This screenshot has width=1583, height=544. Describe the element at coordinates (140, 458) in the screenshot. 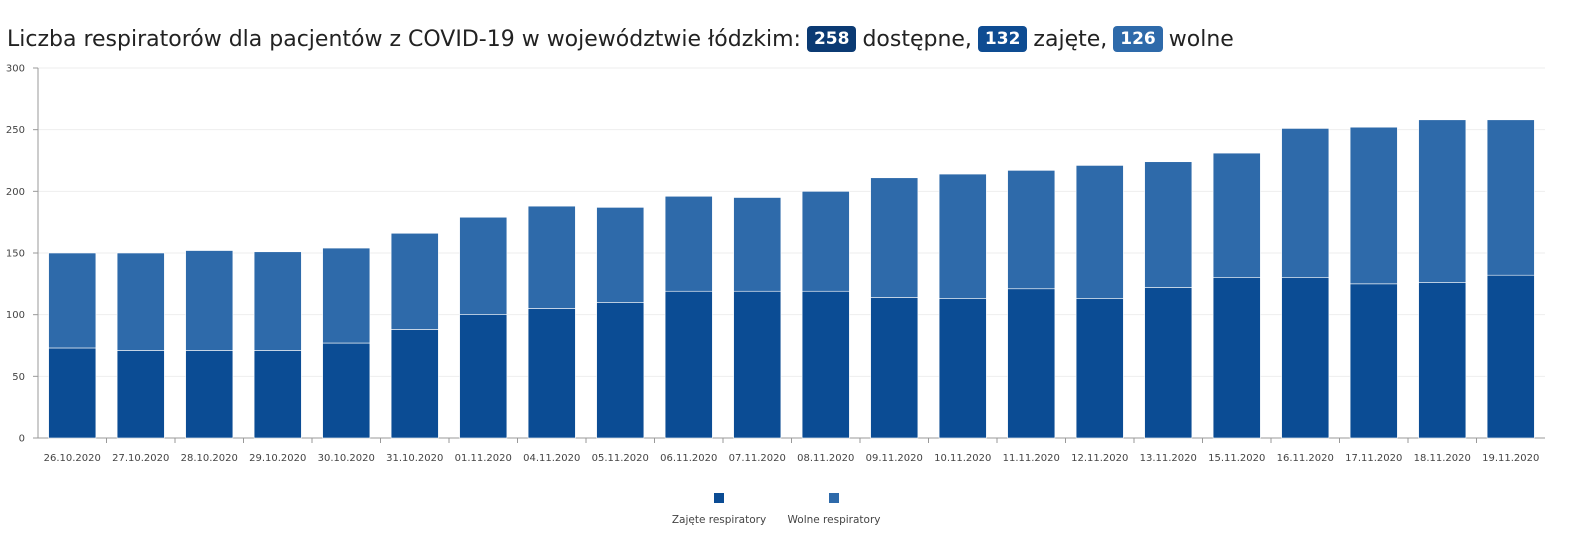

I see `x-tick-label: 27.10.2020` at that location.